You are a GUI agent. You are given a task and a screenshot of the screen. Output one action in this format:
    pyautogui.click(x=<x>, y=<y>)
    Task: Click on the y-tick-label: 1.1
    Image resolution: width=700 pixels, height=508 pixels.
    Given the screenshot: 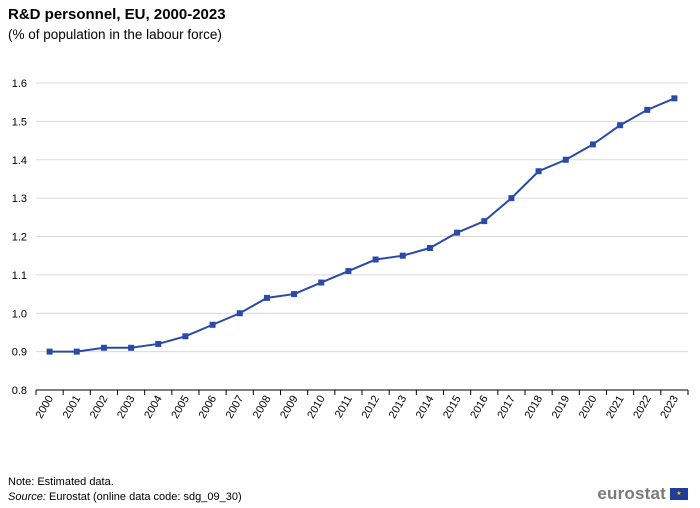 What is the action you would take?
    pyautogui.click(x=19, y=276)
    